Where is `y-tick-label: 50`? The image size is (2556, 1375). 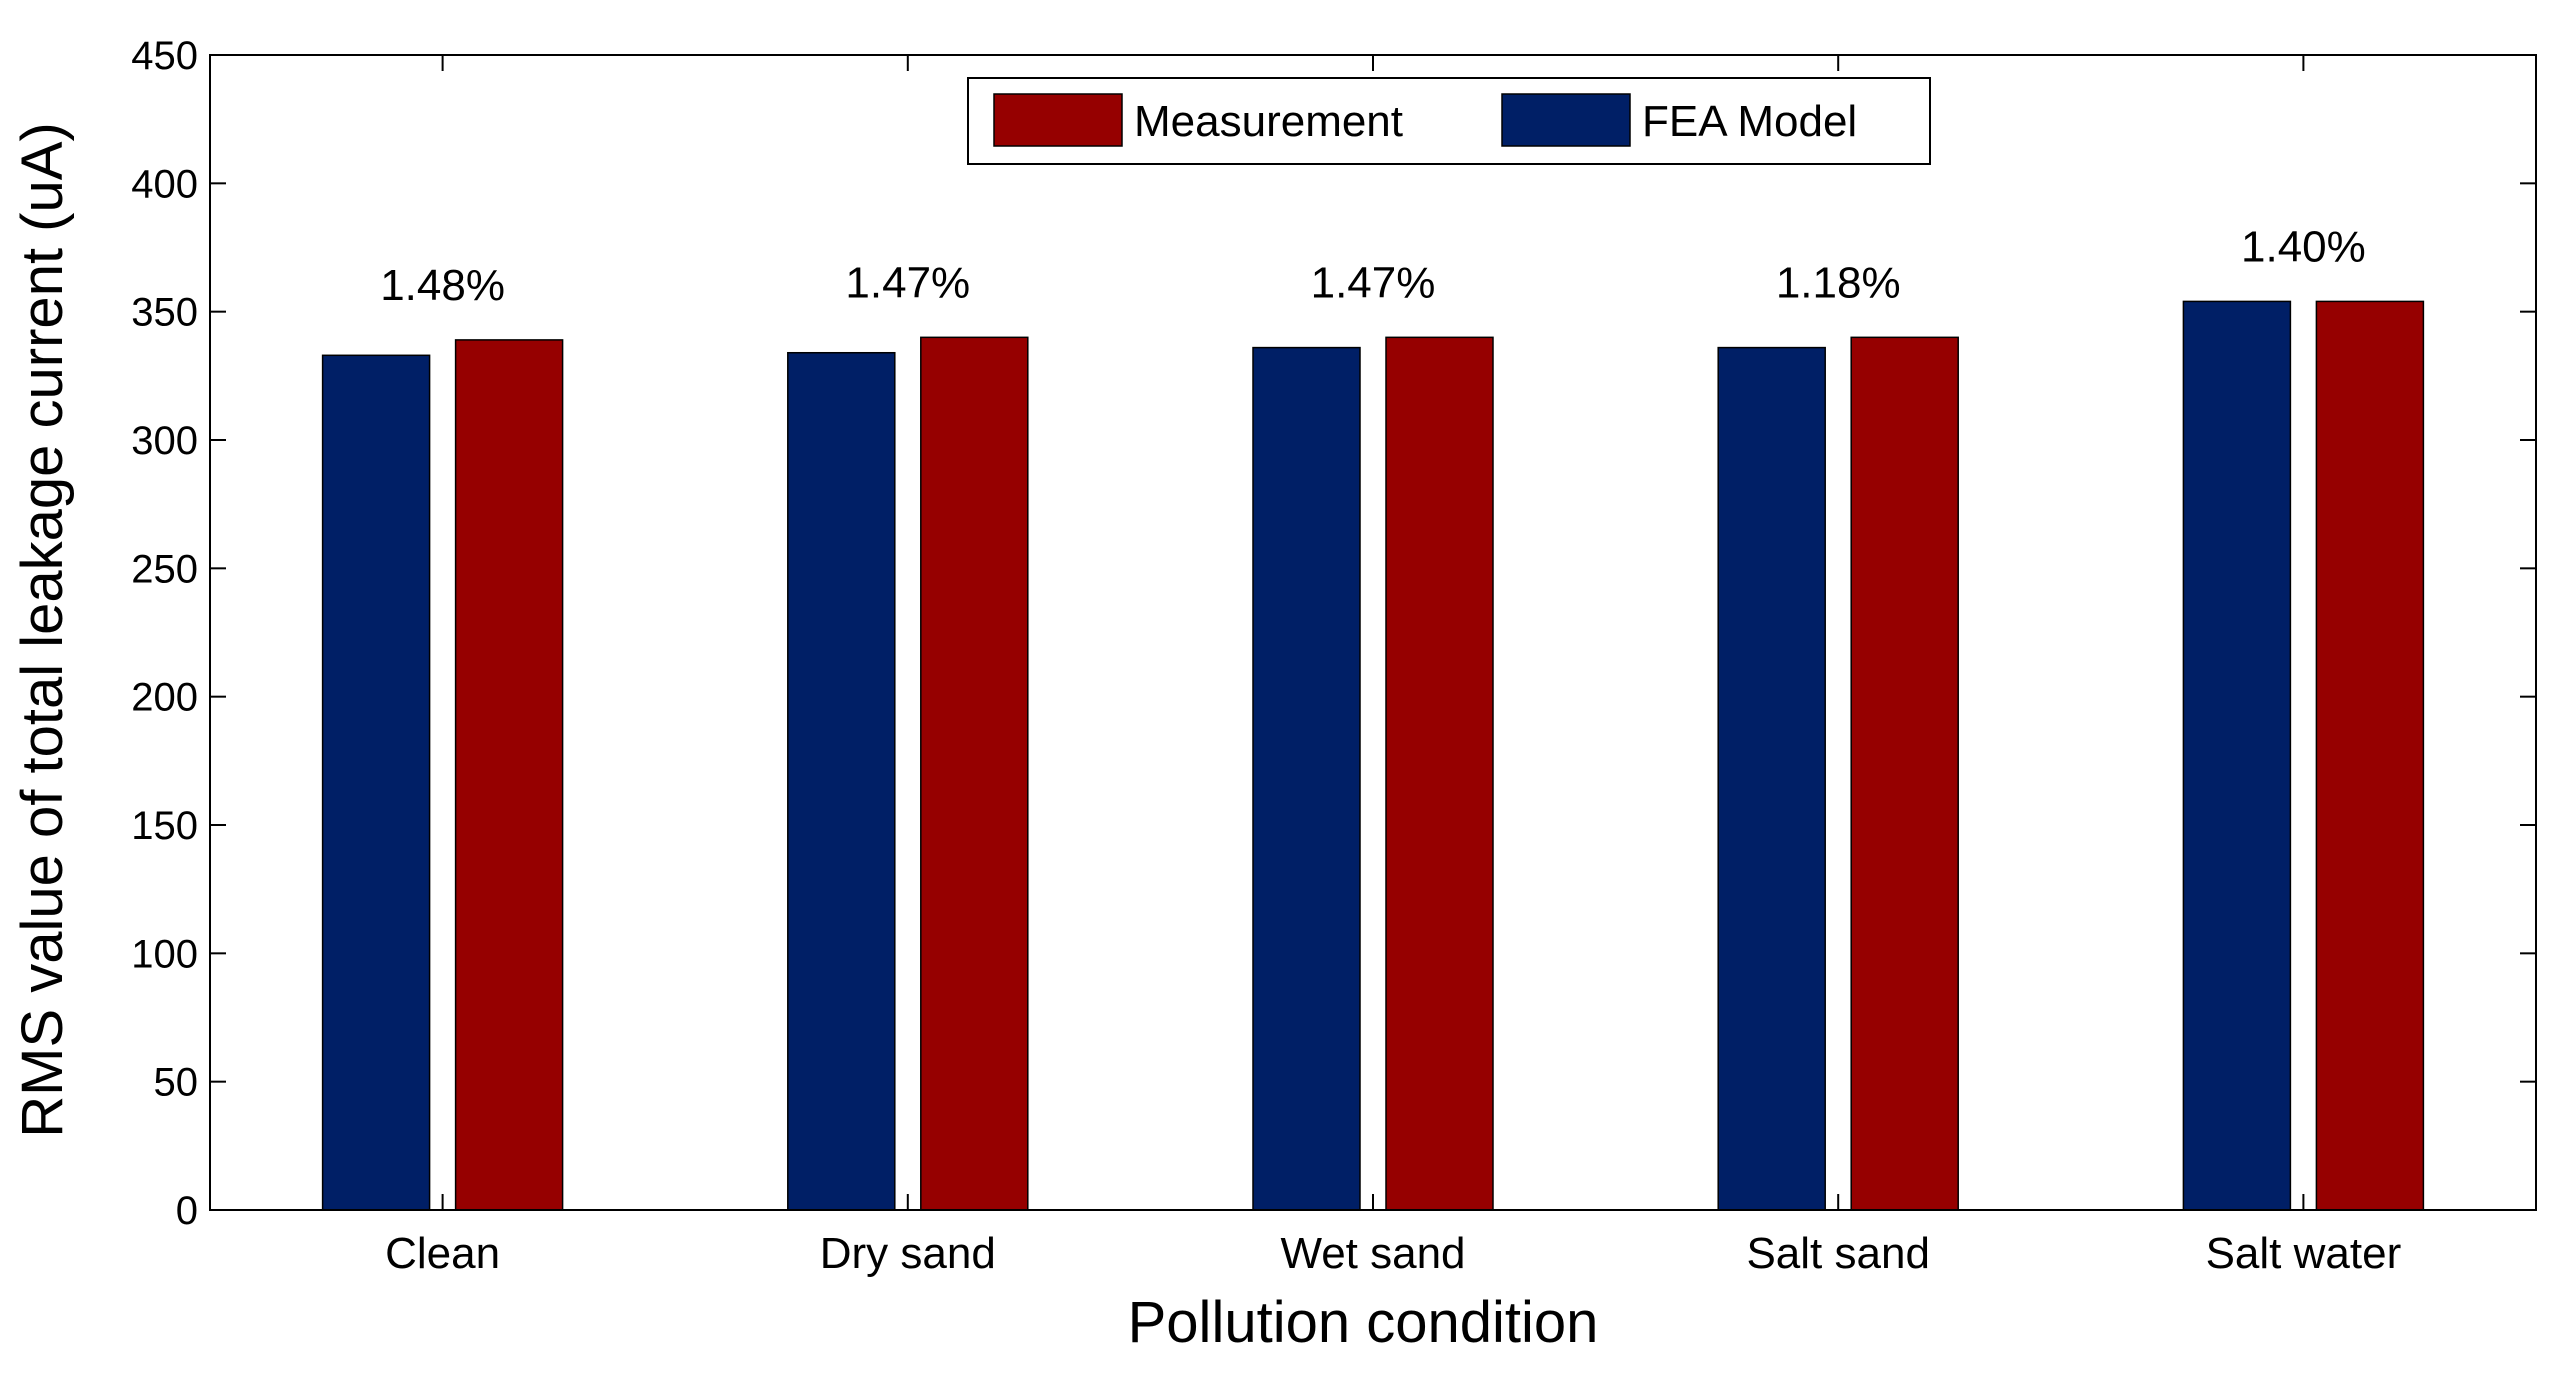 y-tick-label: 50 is located at coordinates (176, 1083).